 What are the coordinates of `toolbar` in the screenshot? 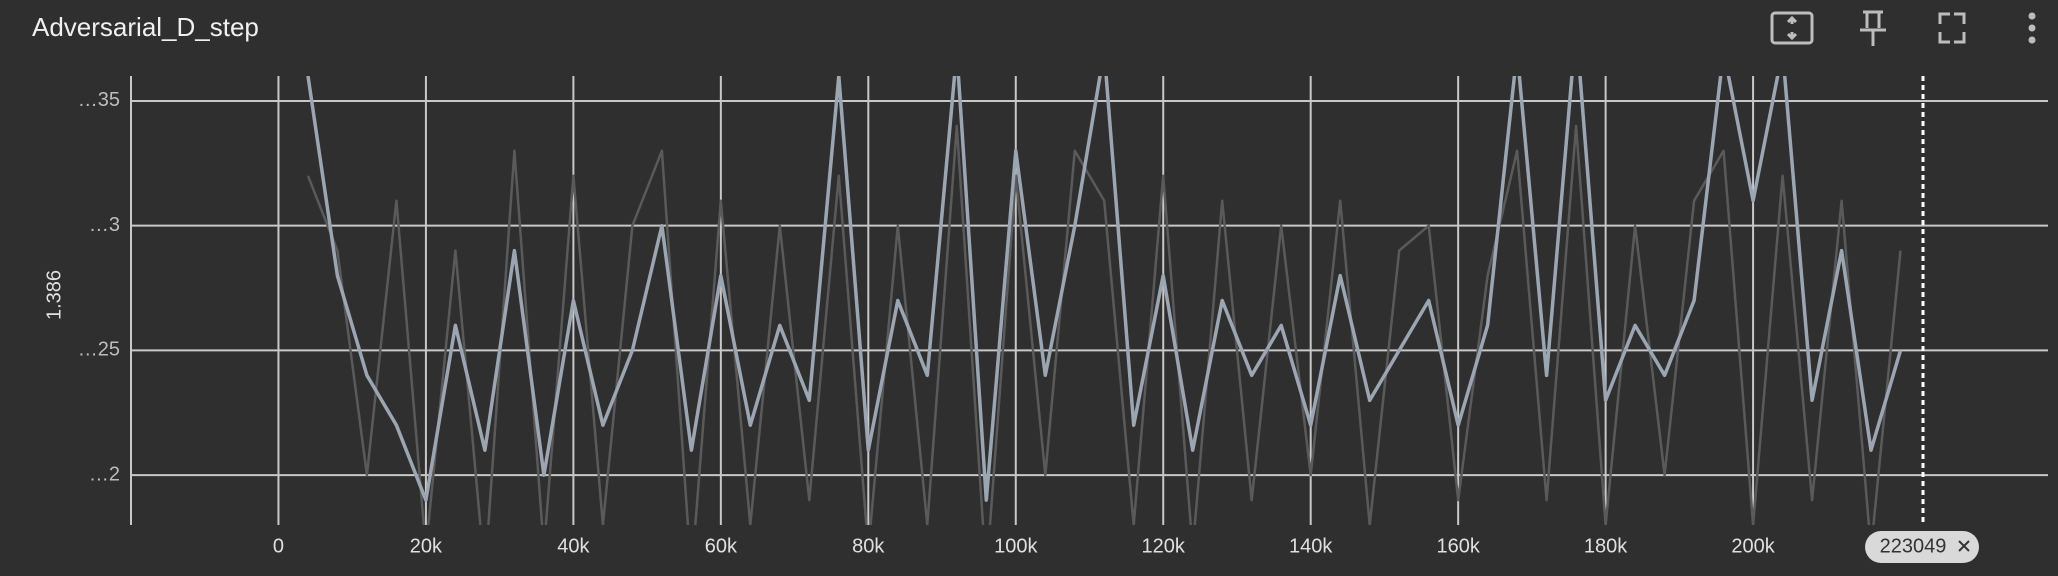 It's located at (1903, 28).